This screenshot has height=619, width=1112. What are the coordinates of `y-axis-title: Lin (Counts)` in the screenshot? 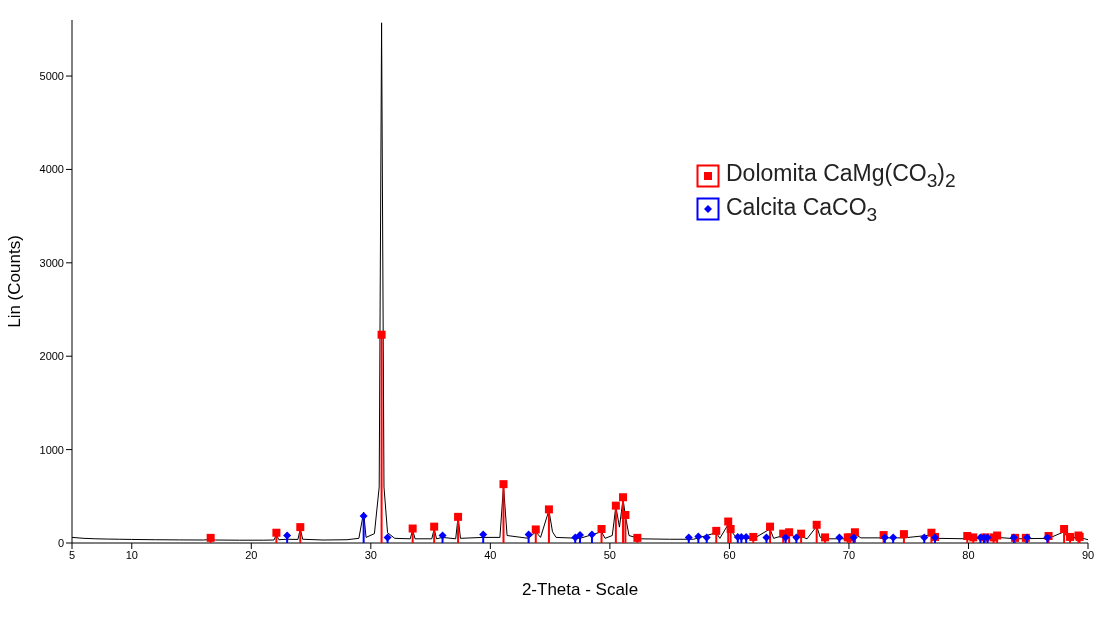 It's located at (15, 281).